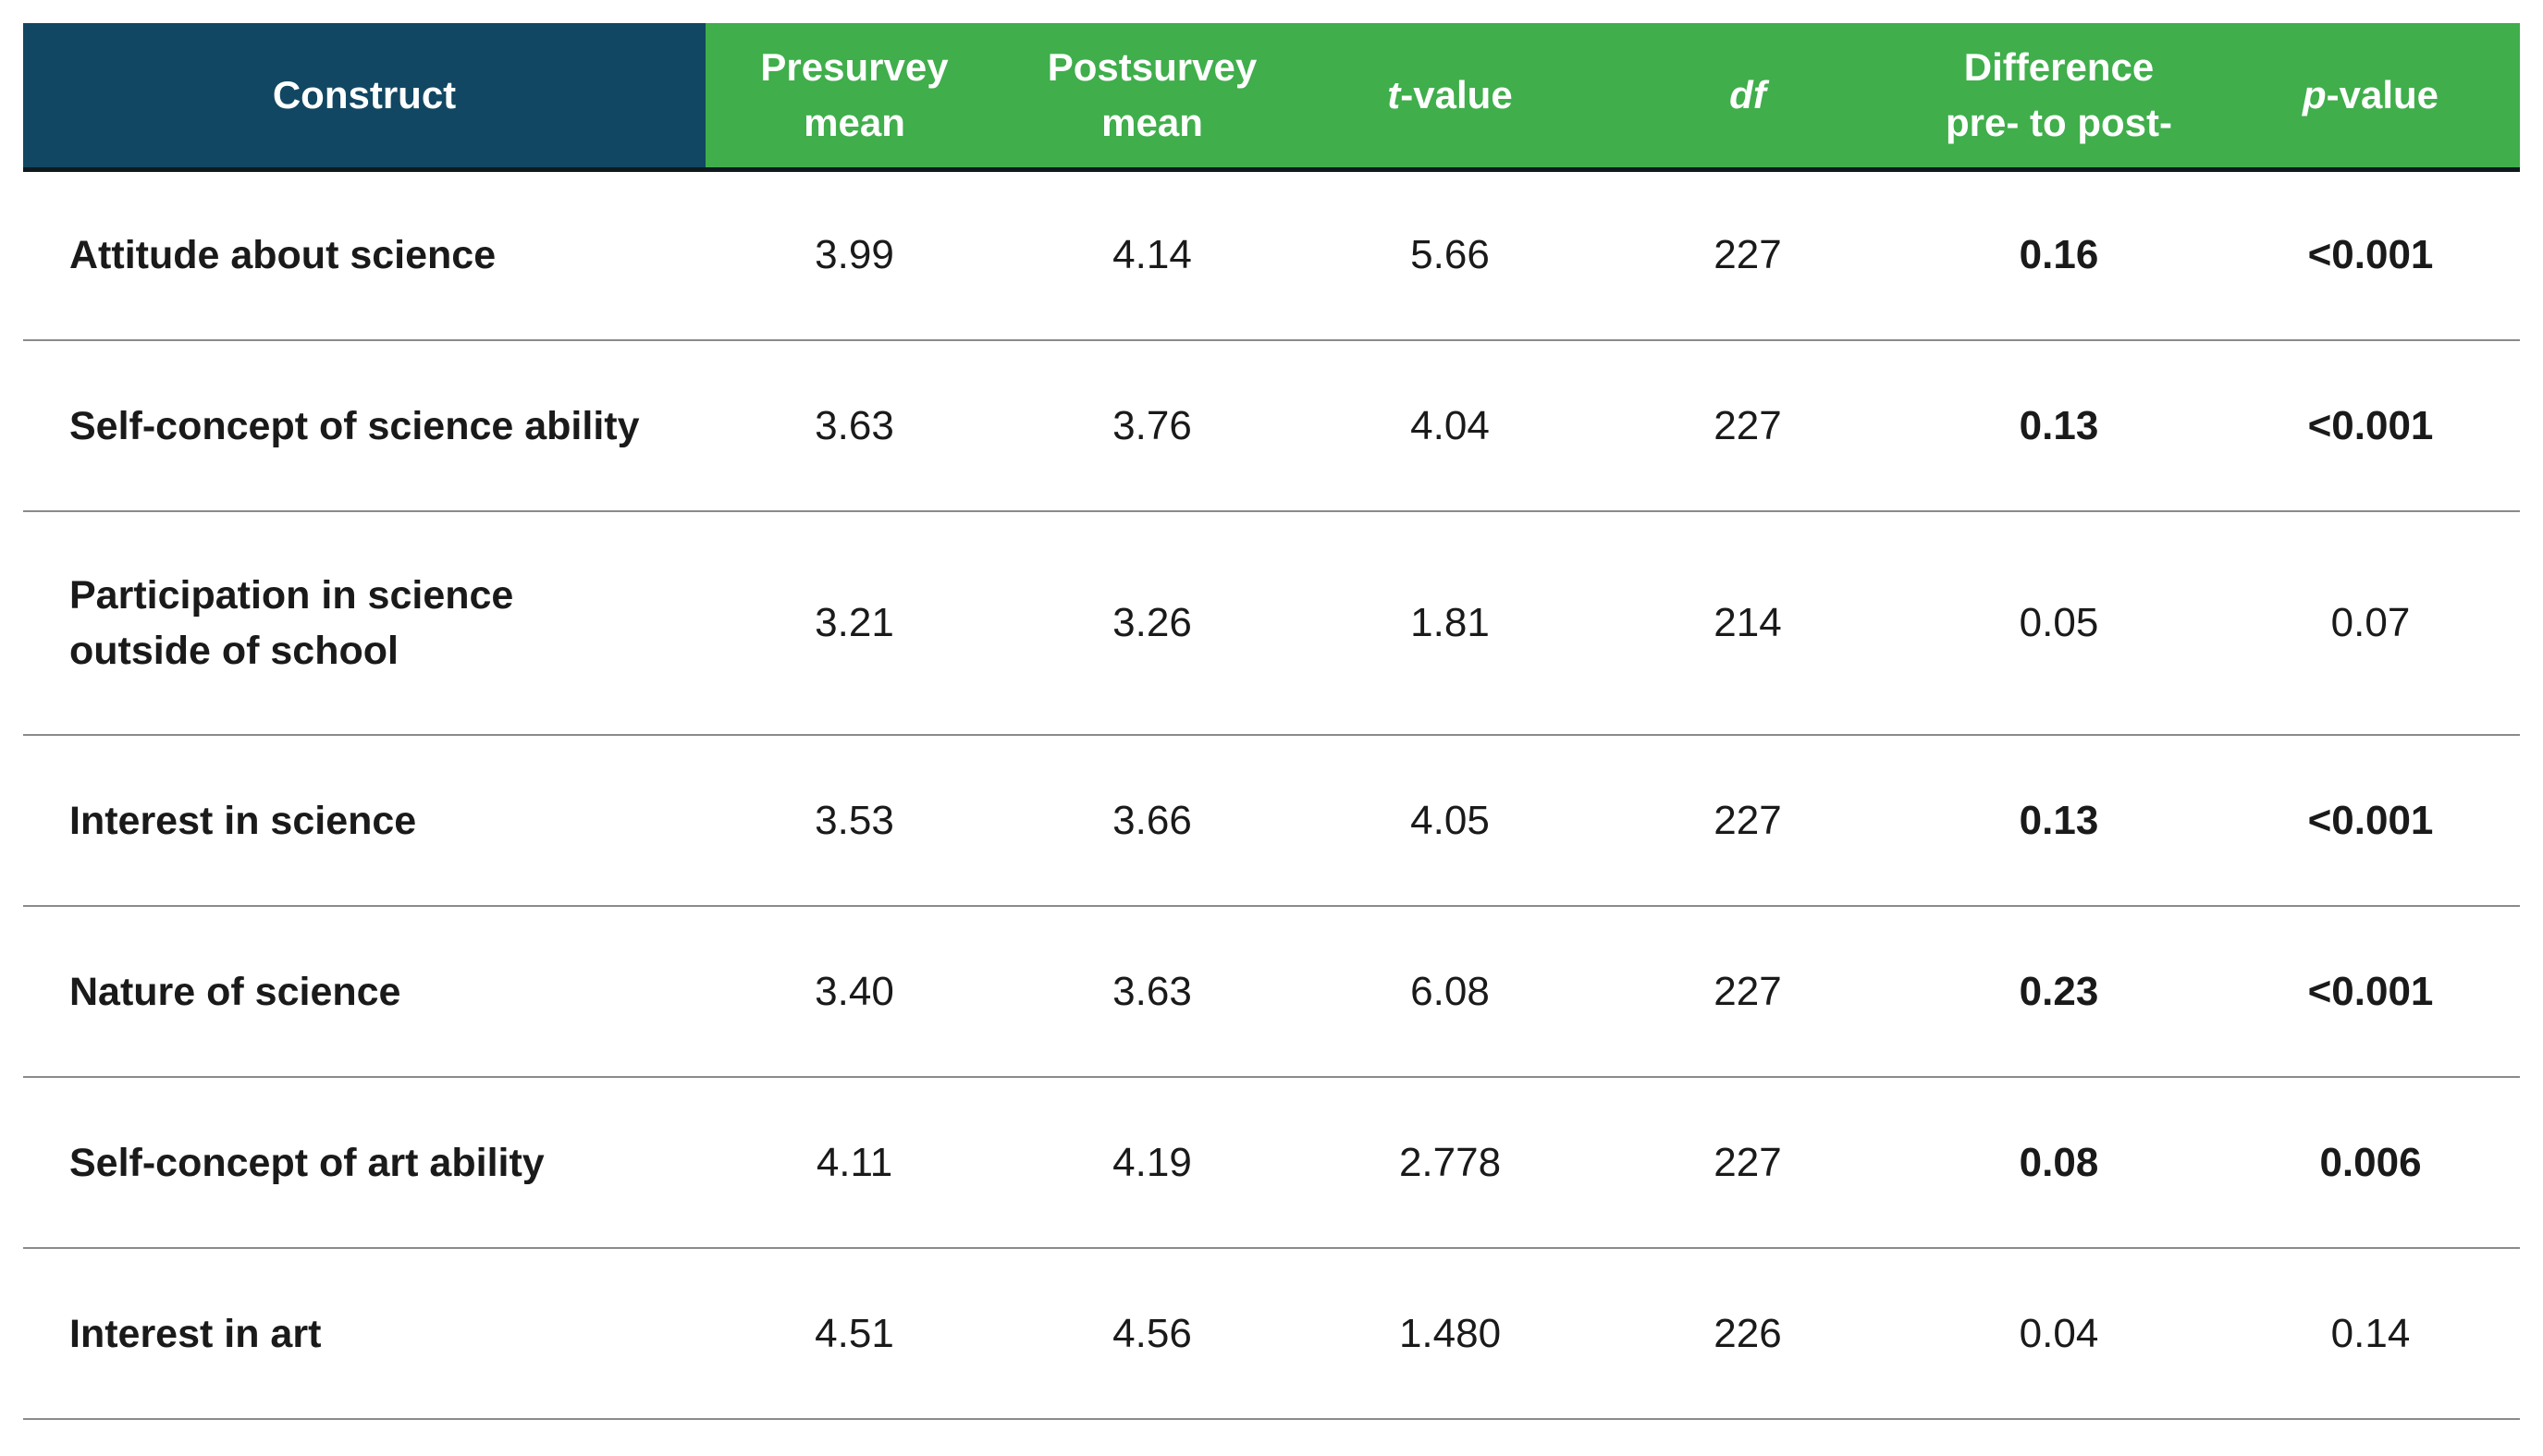 The image size is (2543, 1456). Describe the element at coordinates (235, 991) in the screenshot. I see `construct-label-line: Nature of science` at that location.